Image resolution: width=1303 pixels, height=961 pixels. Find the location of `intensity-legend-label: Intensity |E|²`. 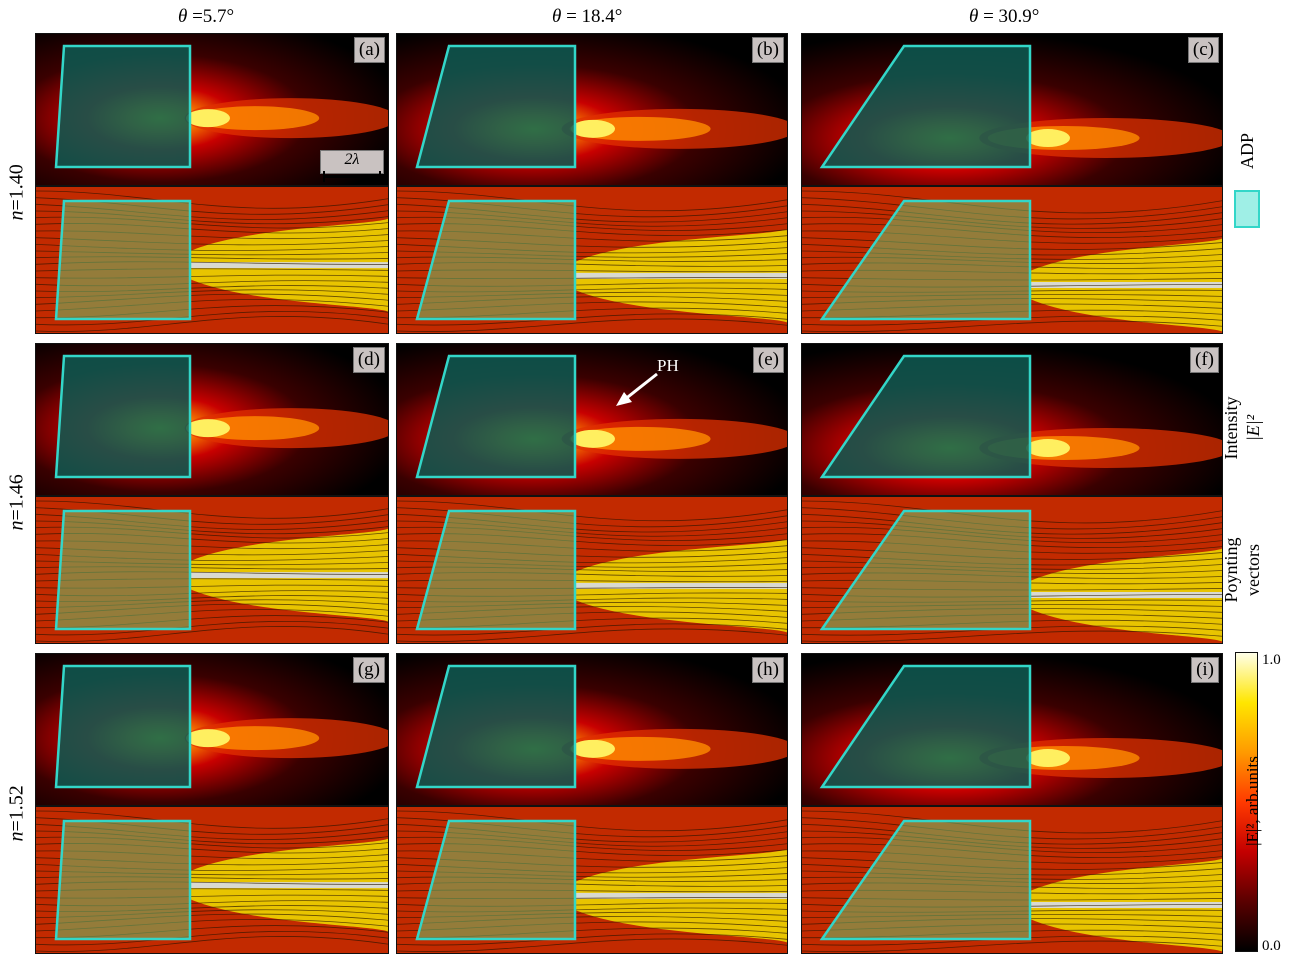

intensity-legend-label: Intensity |E|² is located at coordinates (1242, 428).